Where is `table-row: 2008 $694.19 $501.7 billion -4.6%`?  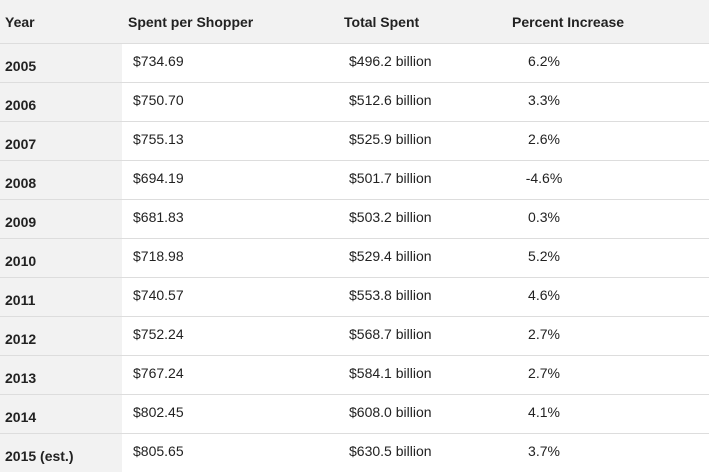 table-row: 2008 $694.19 $501.7 billion -4.6% is located at coordinates (354, 180).